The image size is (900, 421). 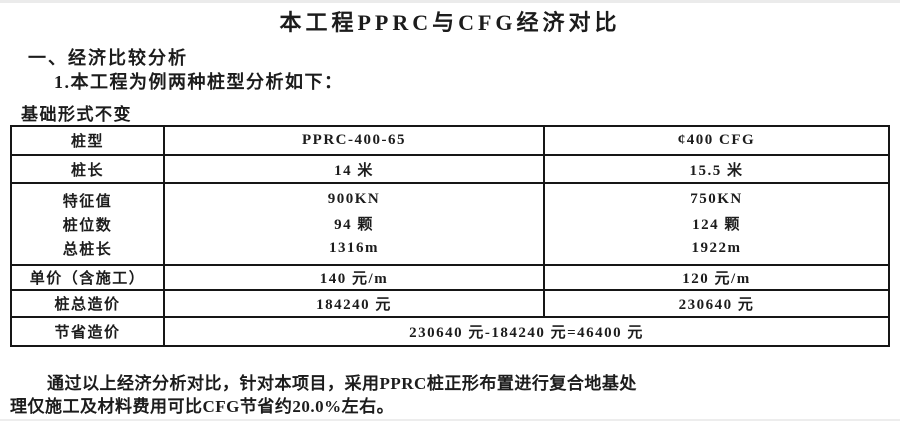 I want to click on section-heading: 一、经济比较分析, so click(x=108, y=58).